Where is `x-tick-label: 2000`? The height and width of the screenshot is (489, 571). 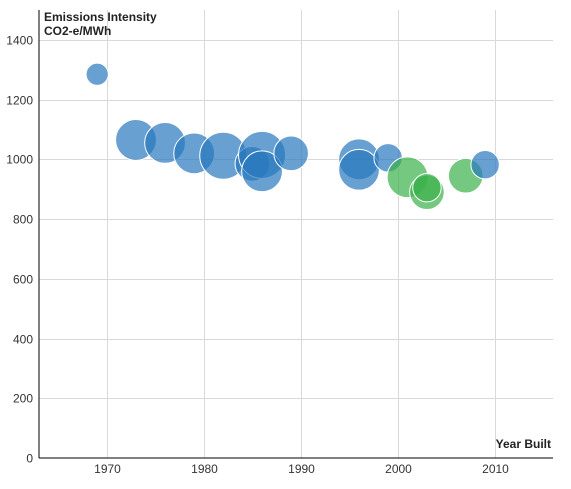 x-tick-label: 2000 is located at coordinates (398, 469).